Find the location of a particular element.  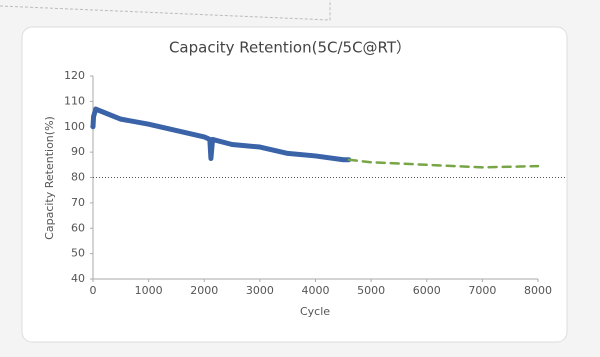

chart-title: Capacity Retention(5C/5C@RT） is located at coordinates (290, 48).